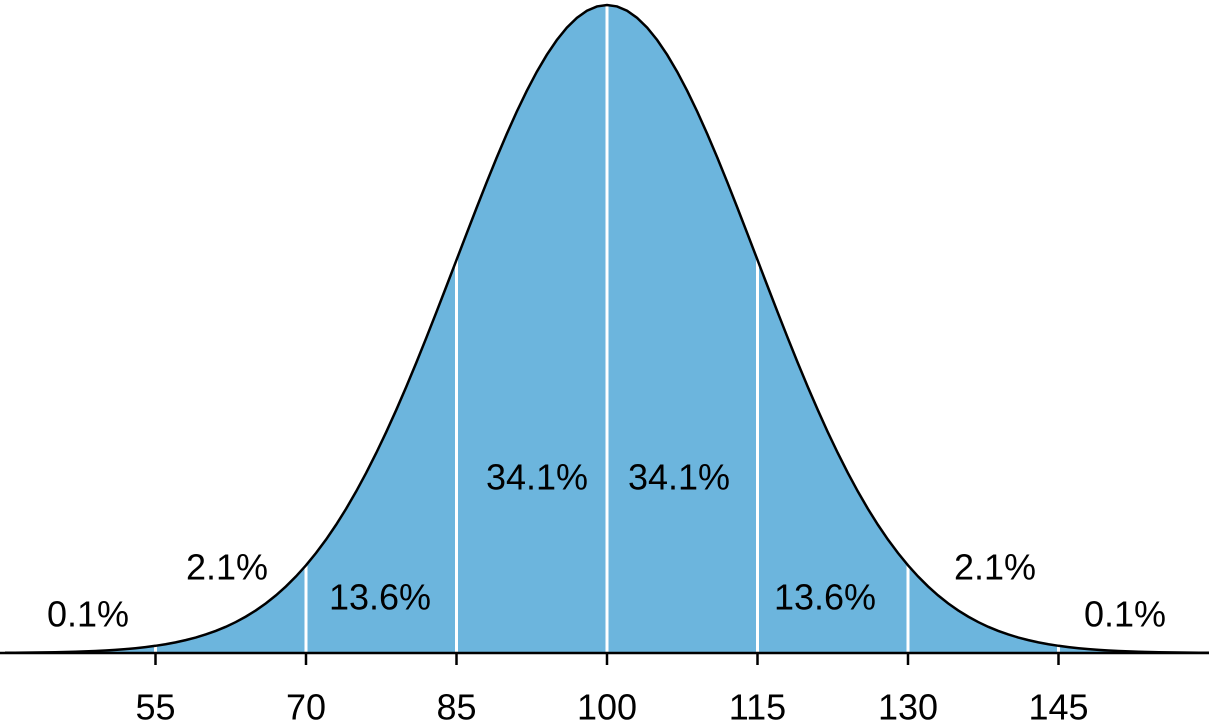 The width and height of the screenshot is (1209, 726). I want to click on x-tick-label: 100, so click(607, 706).